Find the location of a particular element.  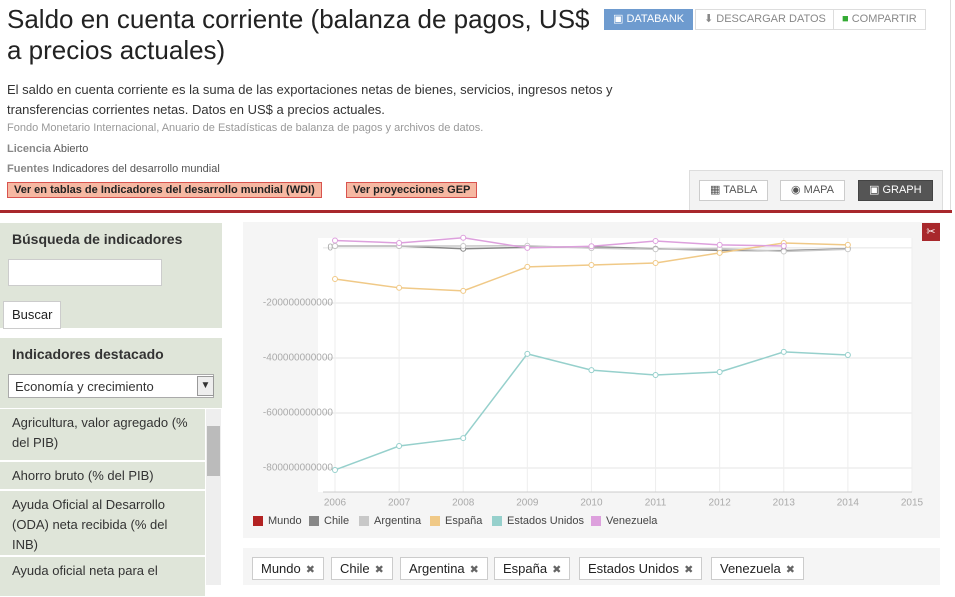

search-button: Buscar is located at coordinates (32, 315).